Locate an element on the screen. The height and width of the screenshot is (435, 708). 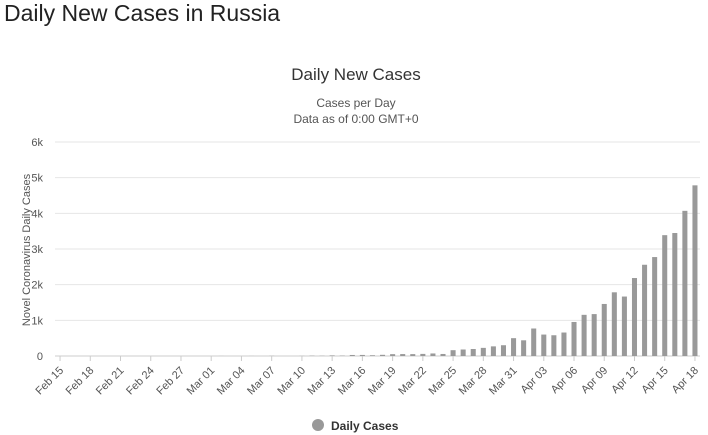
chart-subtitle-line1: Cases per Day is located at coordinates (355, 103).